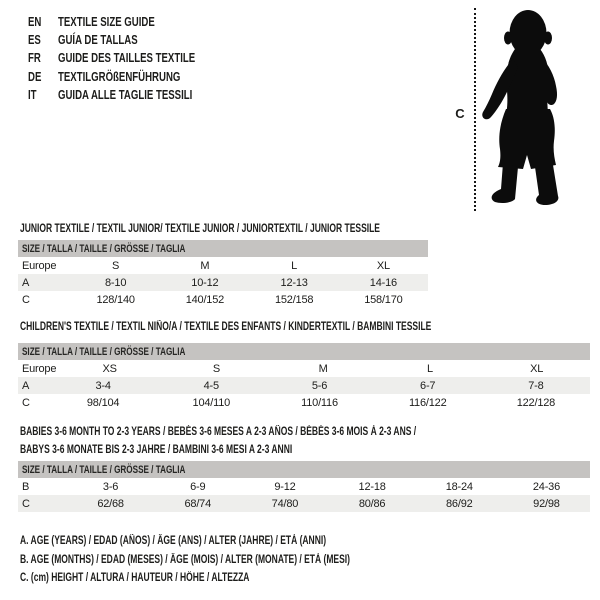 The image size is (600, 600). Describe the element at coordinates (109, 368) in the screenshot. I see `cell-value: XS` at that location.